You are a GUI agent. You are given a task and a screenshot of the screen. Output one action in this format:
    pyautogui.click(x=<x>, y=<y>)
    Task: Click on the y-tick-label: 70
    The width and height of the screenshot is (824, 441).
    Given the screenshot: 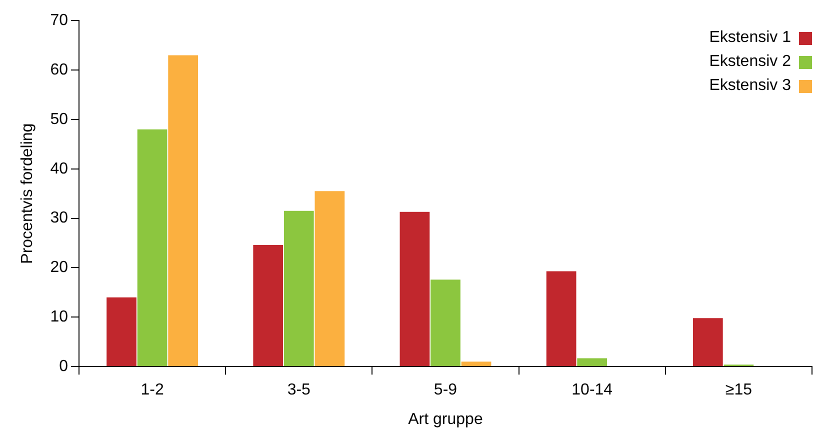 What is the action you would take?
    pyautogui.click(x=59, y=21)
    